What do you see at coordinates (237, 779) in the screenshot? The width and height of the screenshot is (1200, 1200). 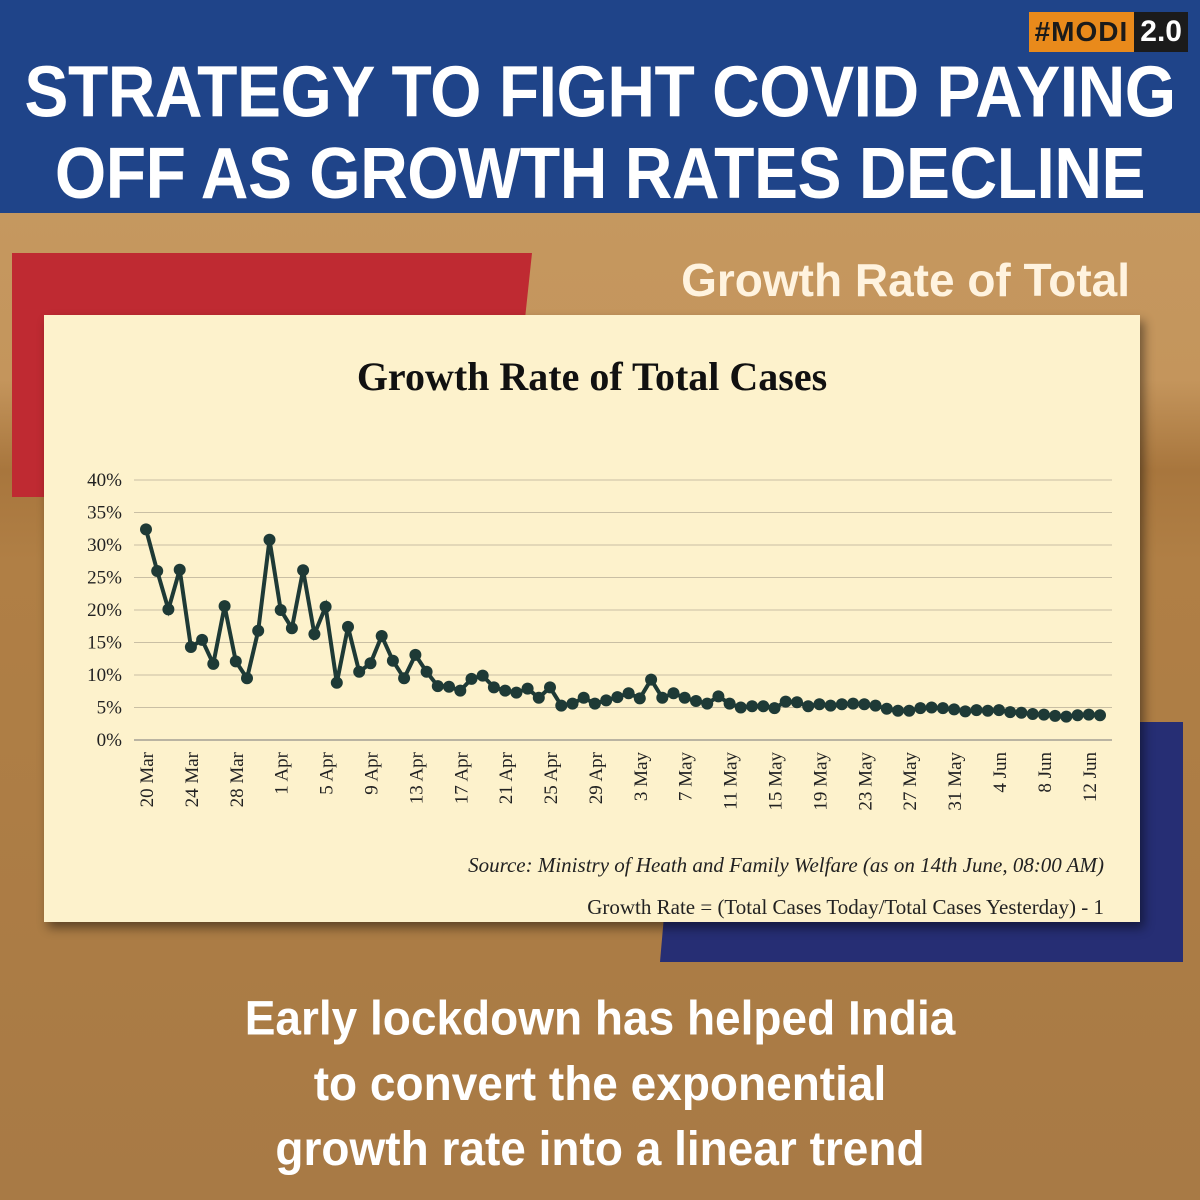 I see `x-tick-label: 28 Mar` at bounding box center [237, 779].